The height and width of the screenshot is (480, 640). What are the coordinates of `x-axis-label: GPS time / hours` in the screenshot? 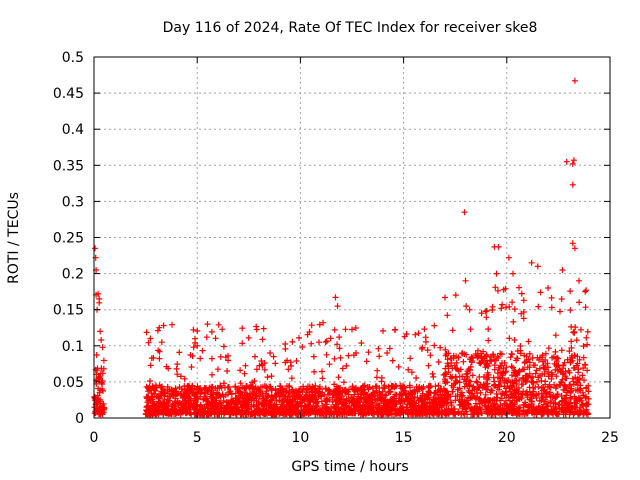 It's located at (349, 467).